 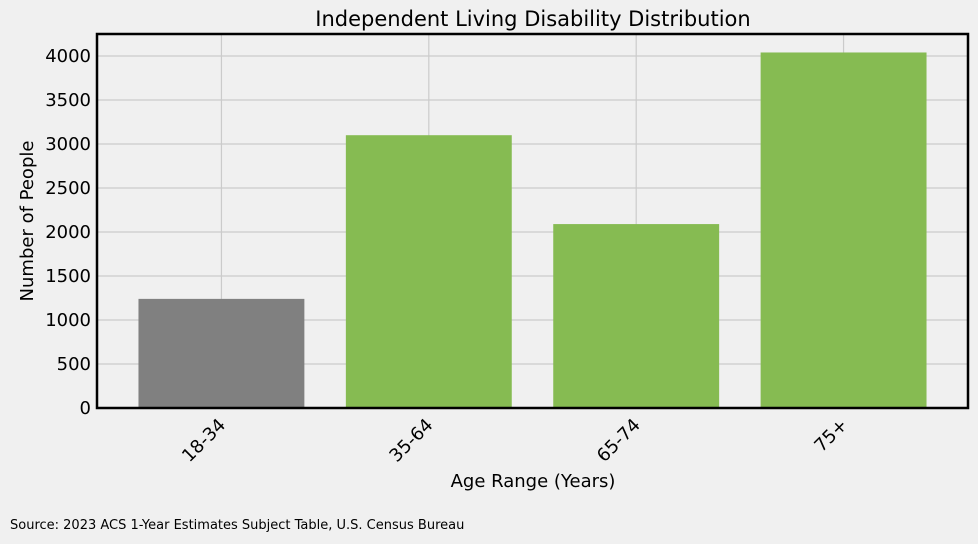 I want to click on y-axis-label: Number of People, so click(x=27, y=221).